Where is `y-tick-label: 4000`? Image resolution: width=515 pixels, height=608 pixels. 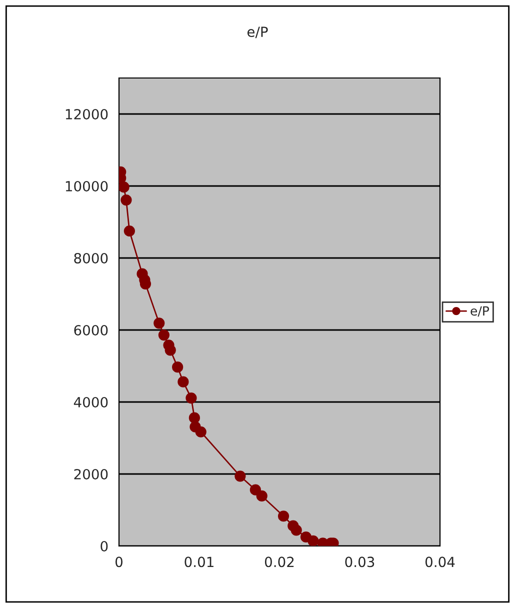
y-tick-label: 4000 is located at coordinates (91, 402).